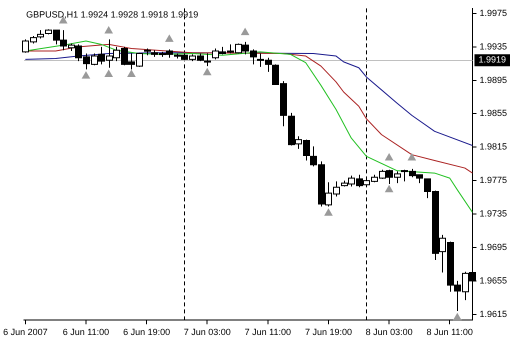  What do you see at coordinates (112, 14) in the screenshot?
I see `chart-title: GBPUSD,H1 1.9924 1.9928 1.9918 1.9919` at bounding box center [112, 14].